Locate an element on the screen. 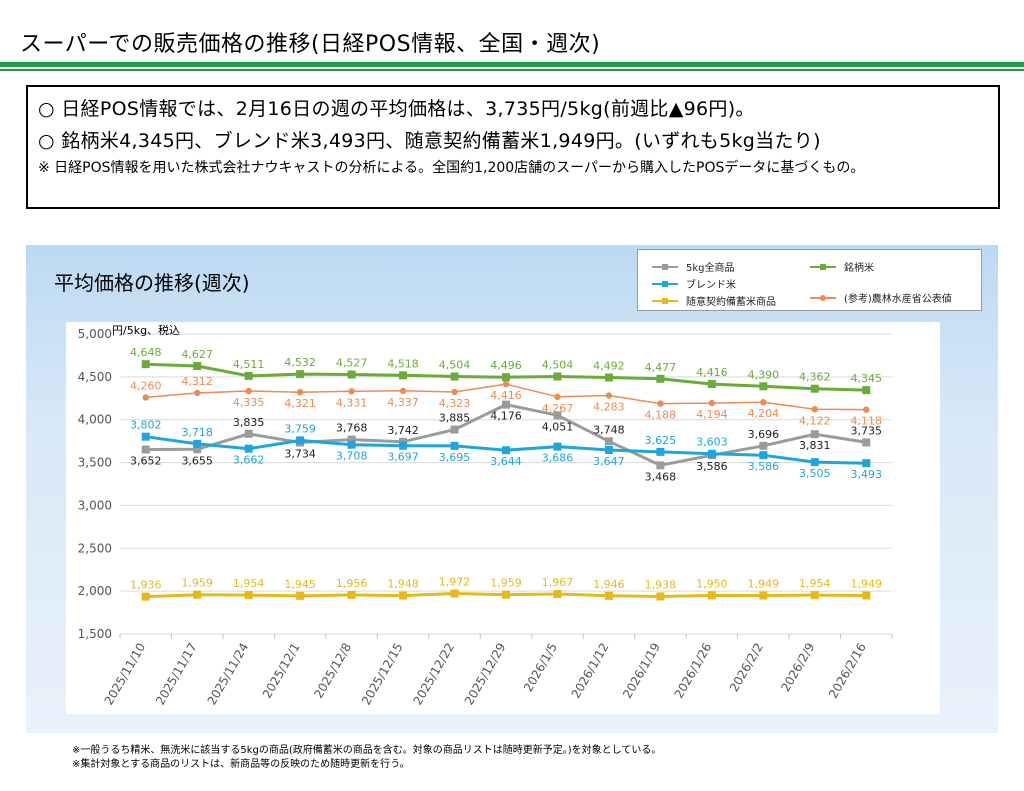 Image resolution: width=1024 pixels, height=791 pixels. y-tick-label: 4,000 is located at coordinates (95, 420).